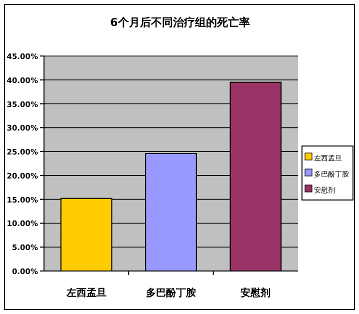  Describe the element at coordinates (85, 293) in the screenshot. I see `x-tick-label: 左西孟旦` at that location.